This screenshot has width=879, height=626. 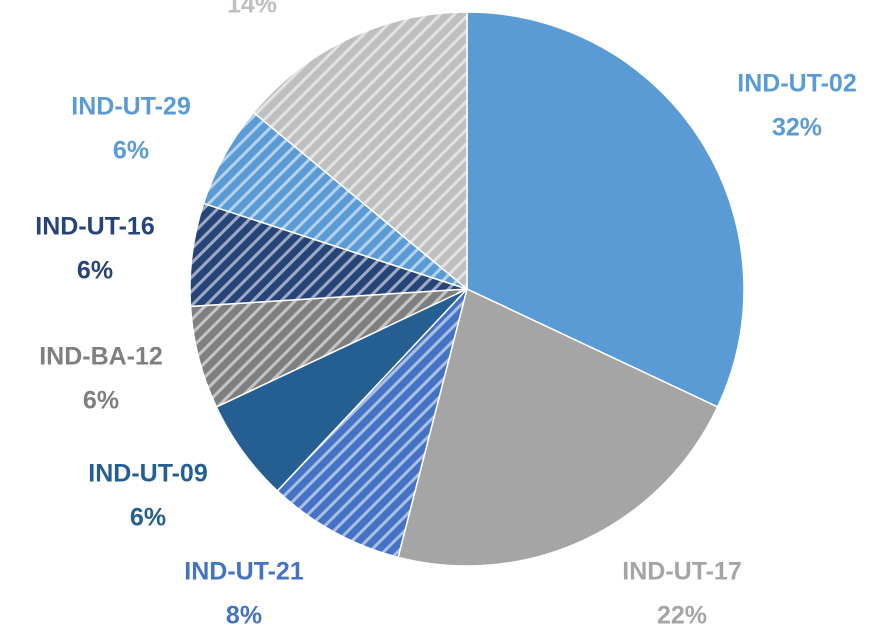 I want to click on slice-label: IND-UT-21, so click(x=244, y=572).